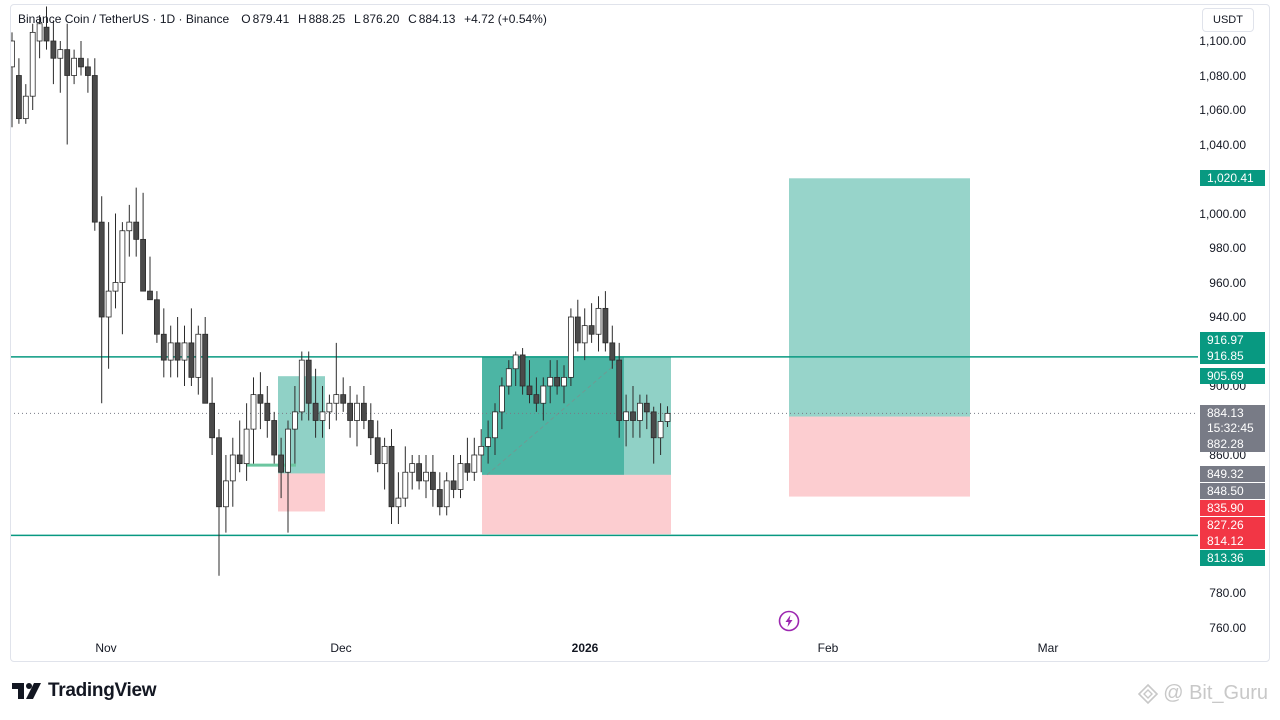  I want to click on price-tag: 827.26, so click(1232, 525).